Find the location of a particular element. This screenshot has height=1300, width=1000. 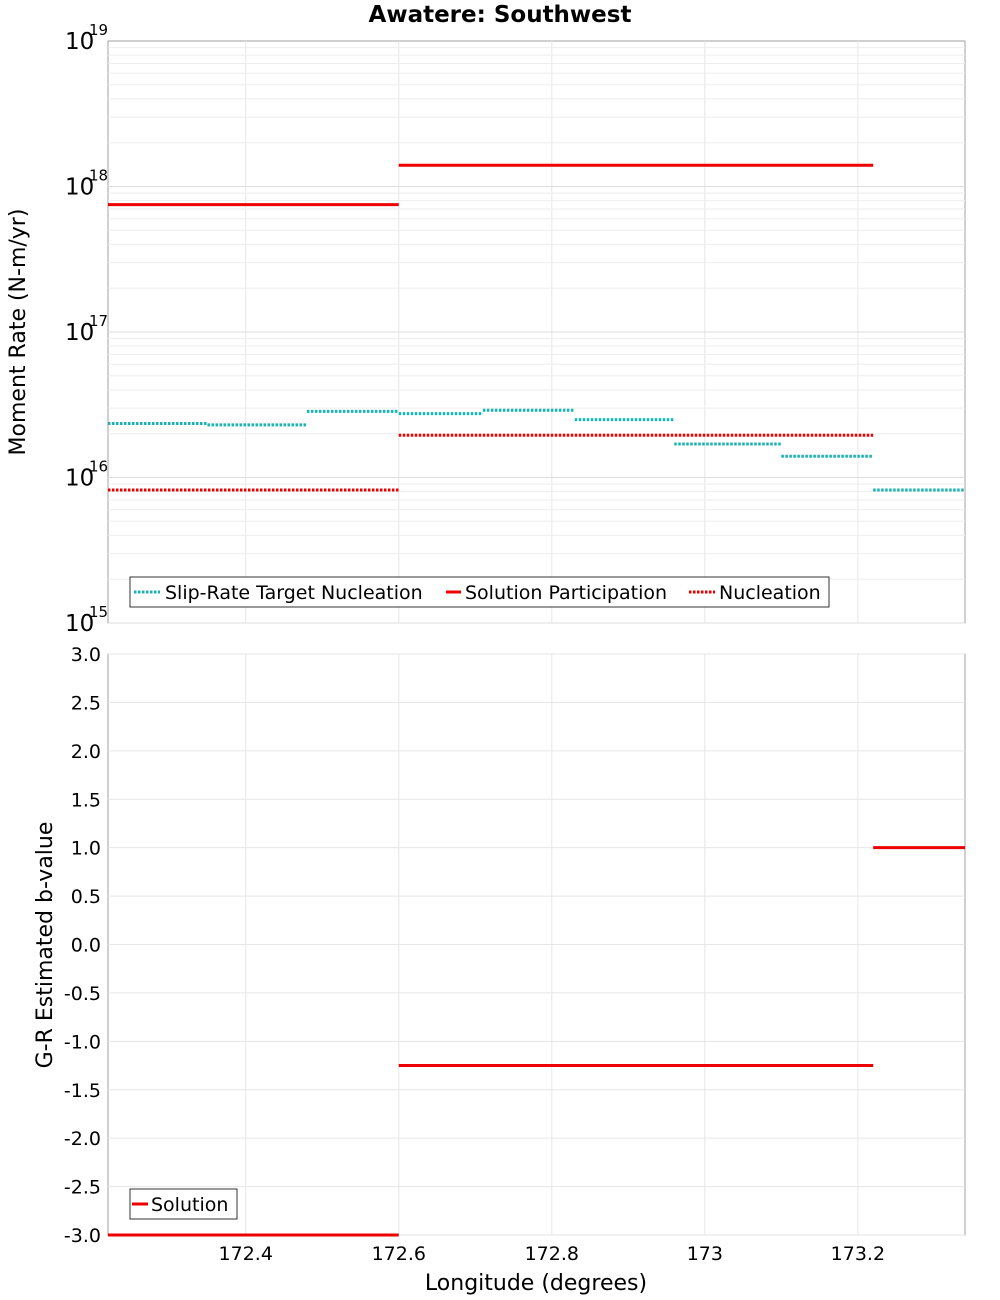

x-tick-label: 172.6 is located at coordinates (399, 1254).